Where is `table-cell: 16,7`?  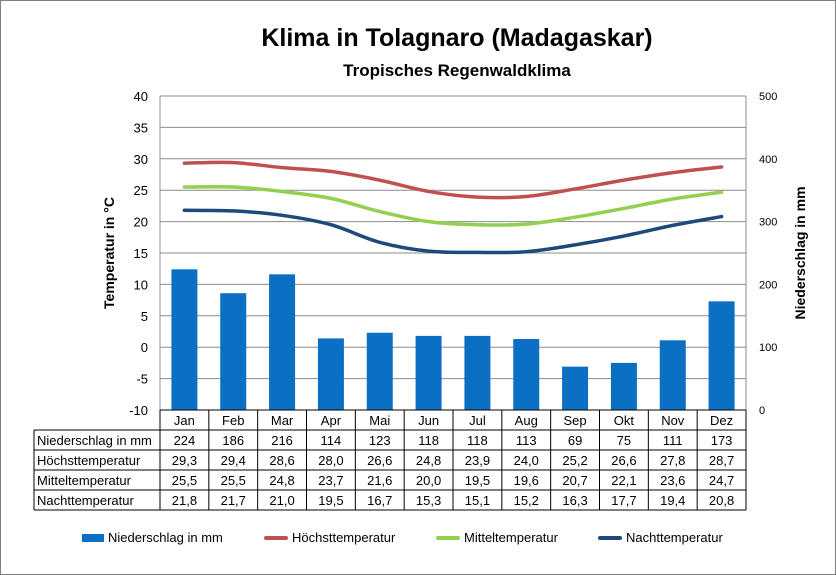 table-cell: 16,7 is located at coordinates (379, 500).